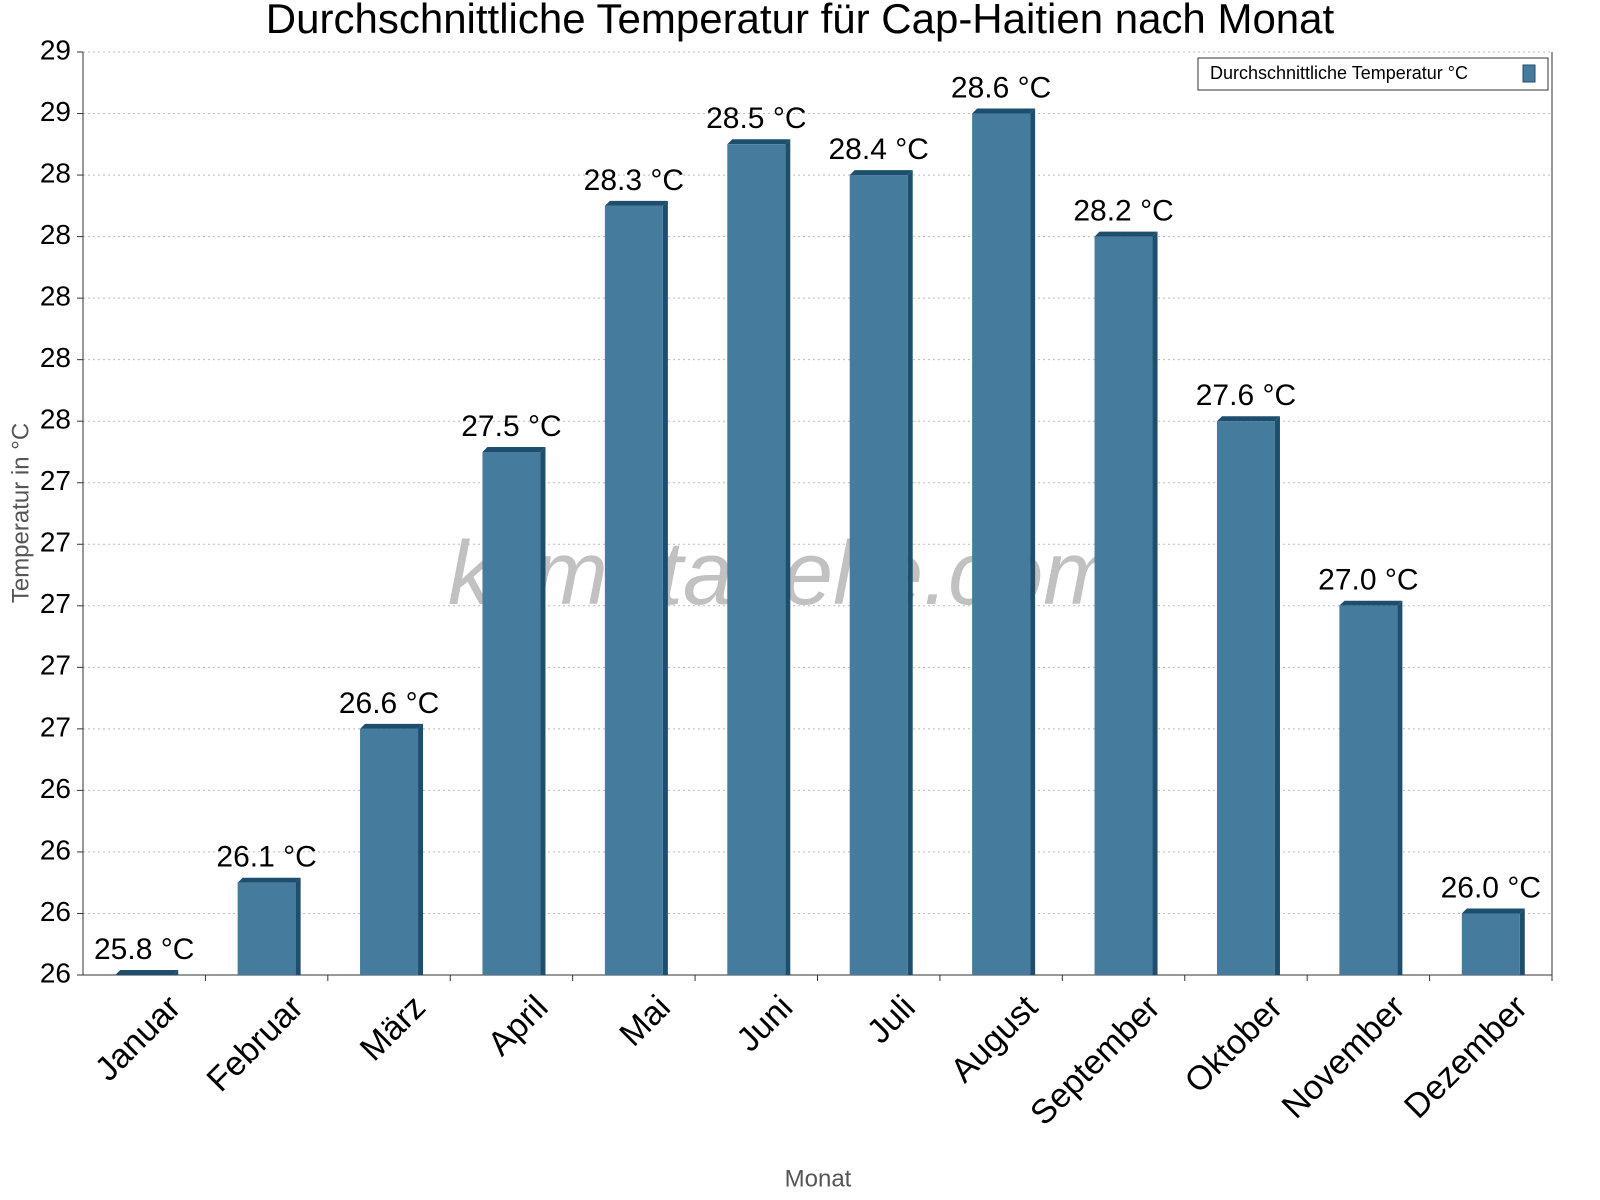 The height and width of the screenshot is (1200, 1600). I want to click on data-label: 27.0 °C, so click(1368, 580).